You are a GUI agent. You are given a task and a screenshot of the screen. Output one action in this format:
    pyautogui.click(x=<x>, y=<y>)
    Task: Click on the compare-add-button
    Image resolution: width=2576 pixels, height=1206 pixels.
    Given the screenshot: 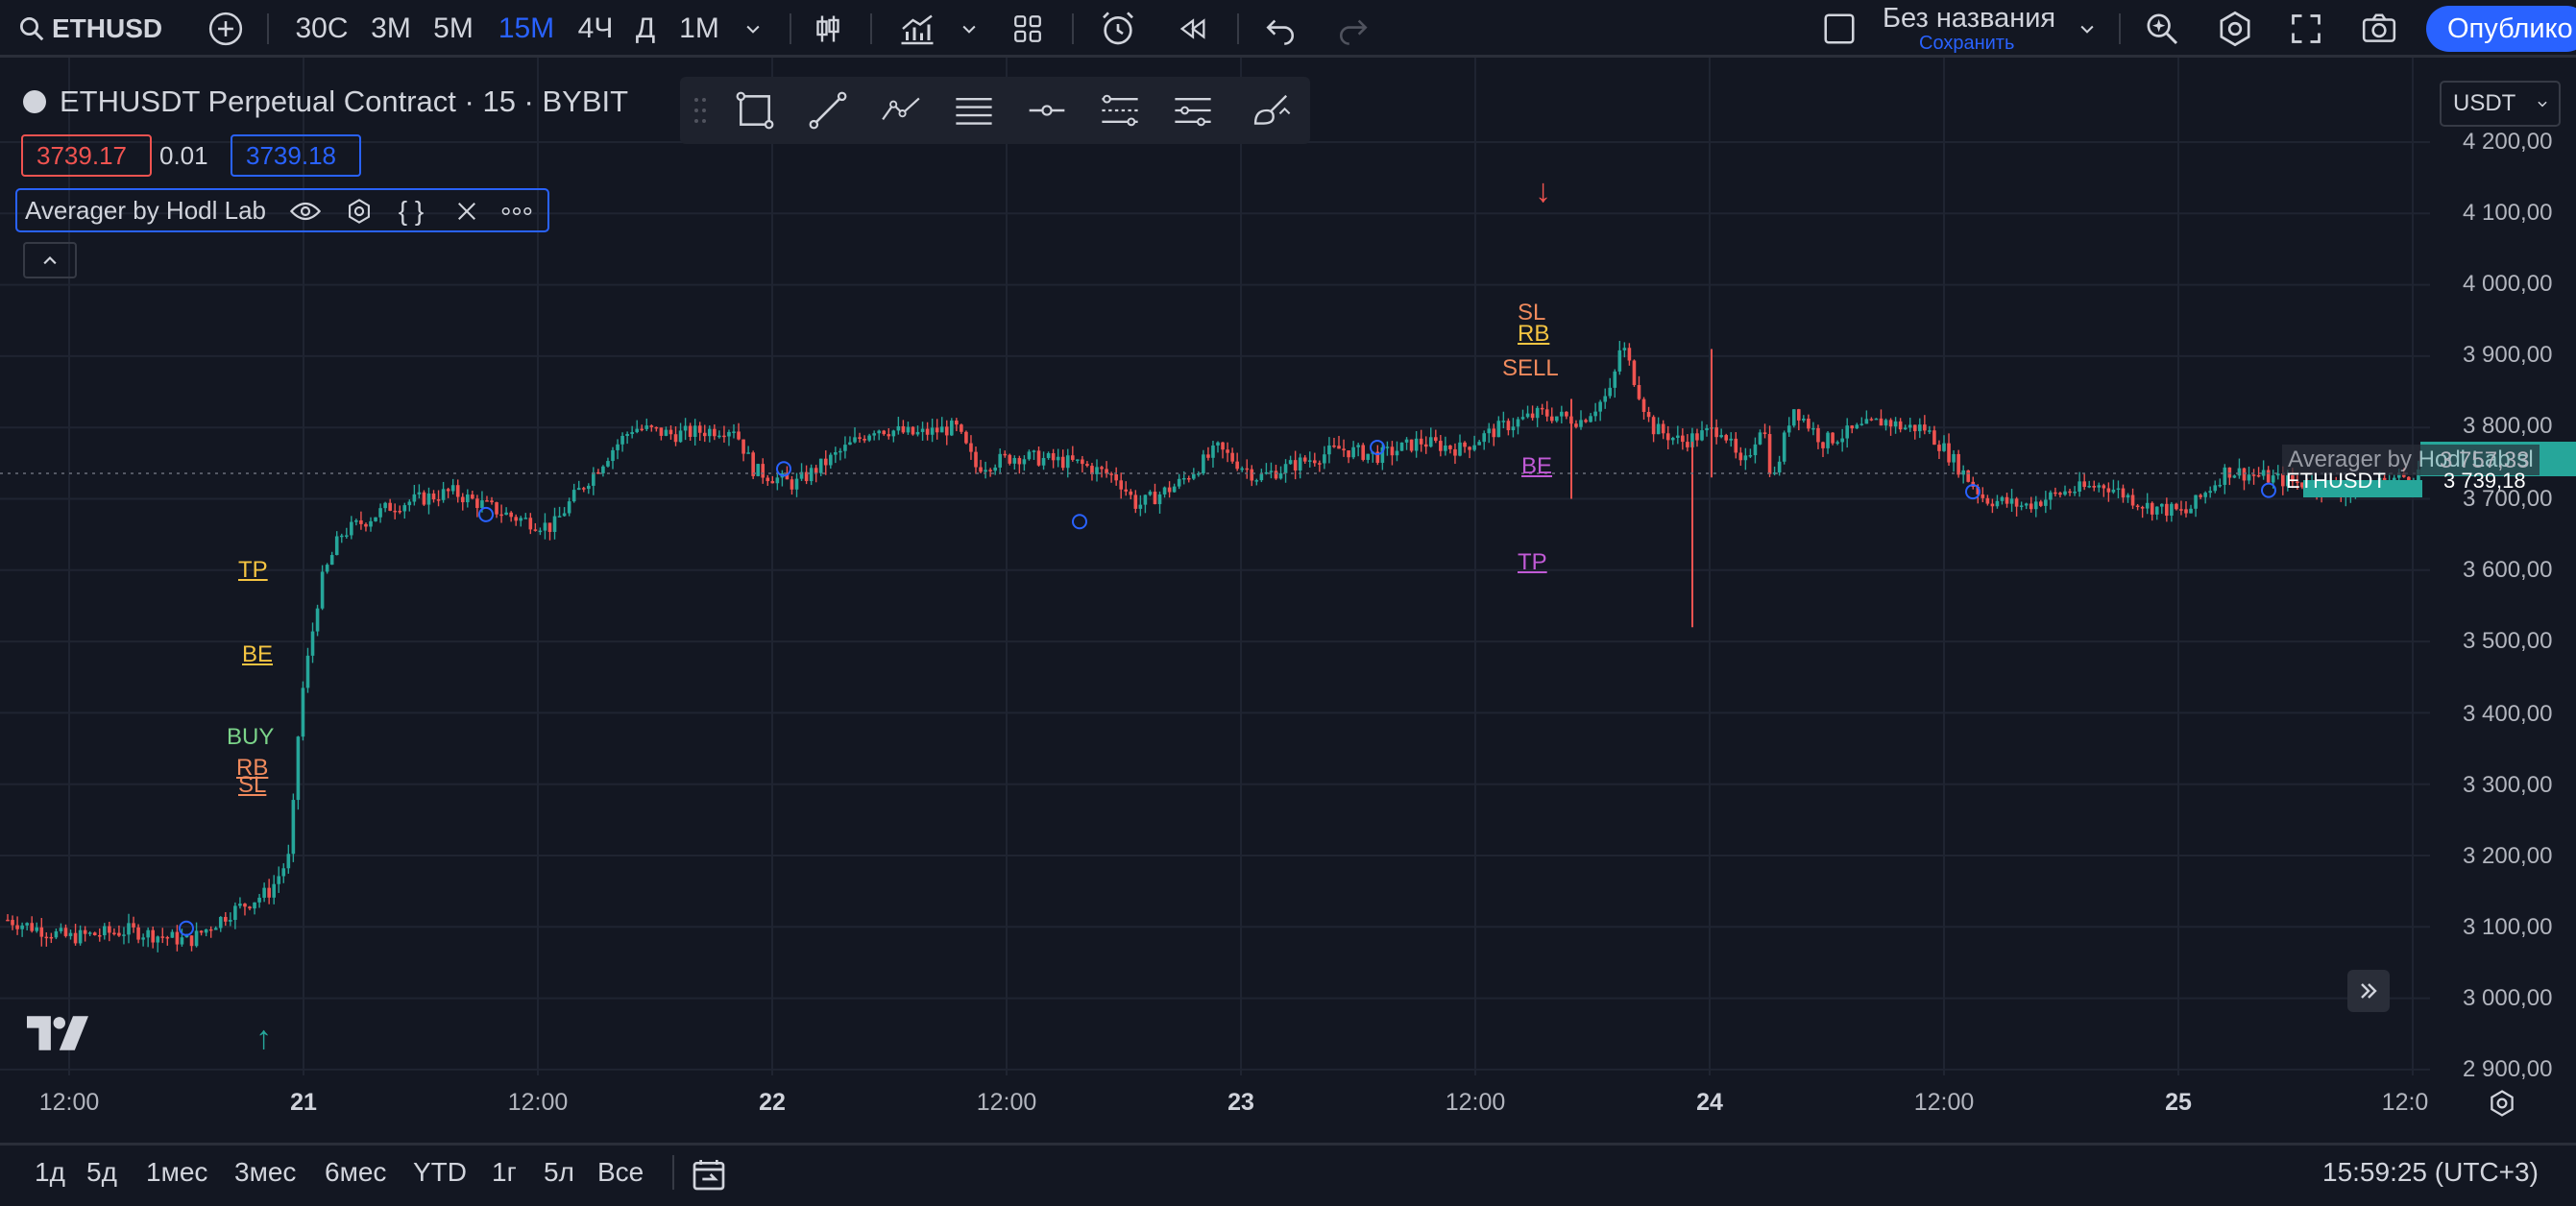 What is the action you would take?
    pyautogui.click(x=226, y=29)
    